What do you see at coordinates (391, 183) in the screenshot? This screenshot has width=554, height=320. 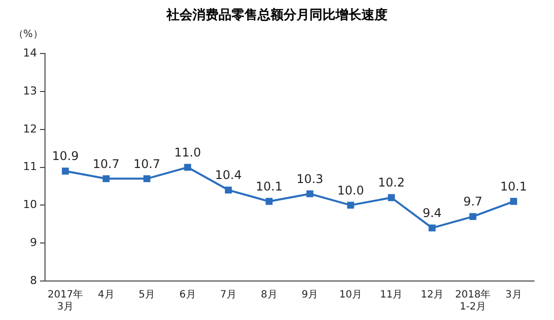 I see `data-label: 10.2` at bounding box center [391, 183].